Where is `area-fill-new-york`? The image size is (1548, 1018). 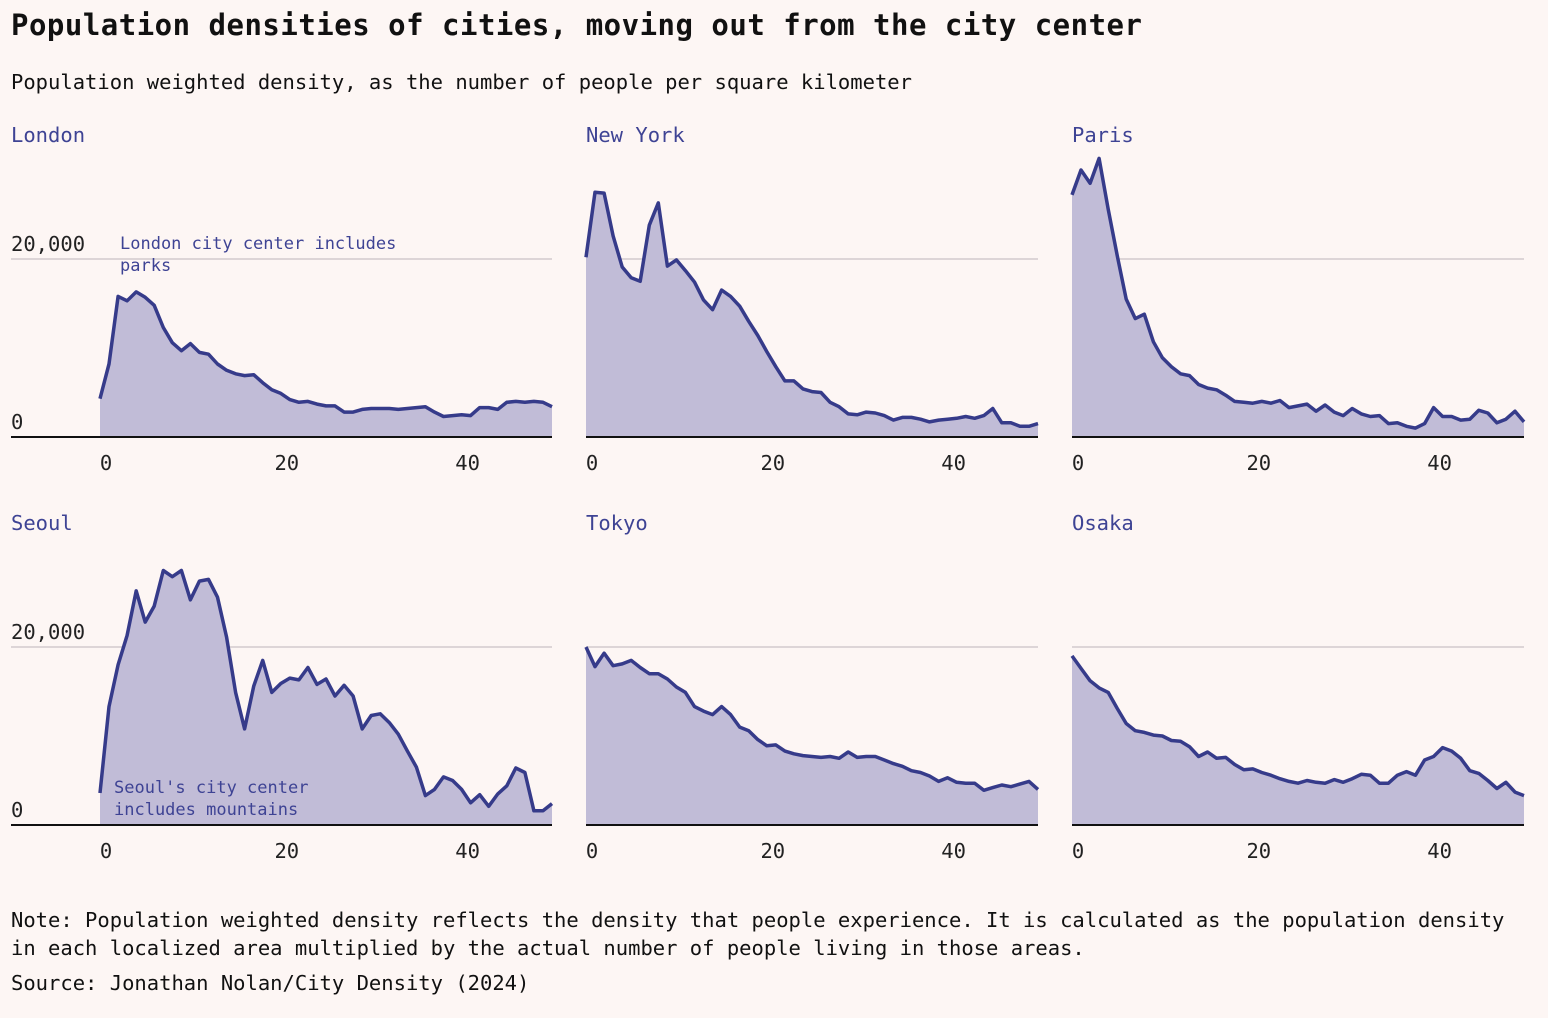
area-fill-new-york is located at coordinates (812, 314).